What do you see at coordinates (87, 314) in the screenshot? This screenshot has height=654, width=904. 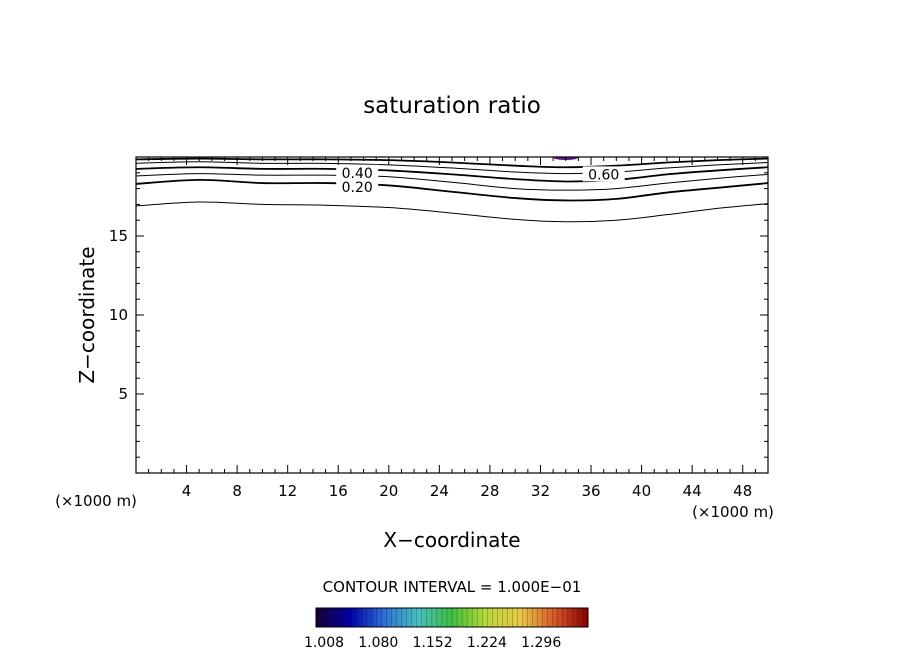 I see `y-axis-label: Z−coordinate` at bounding box center [87, 314].